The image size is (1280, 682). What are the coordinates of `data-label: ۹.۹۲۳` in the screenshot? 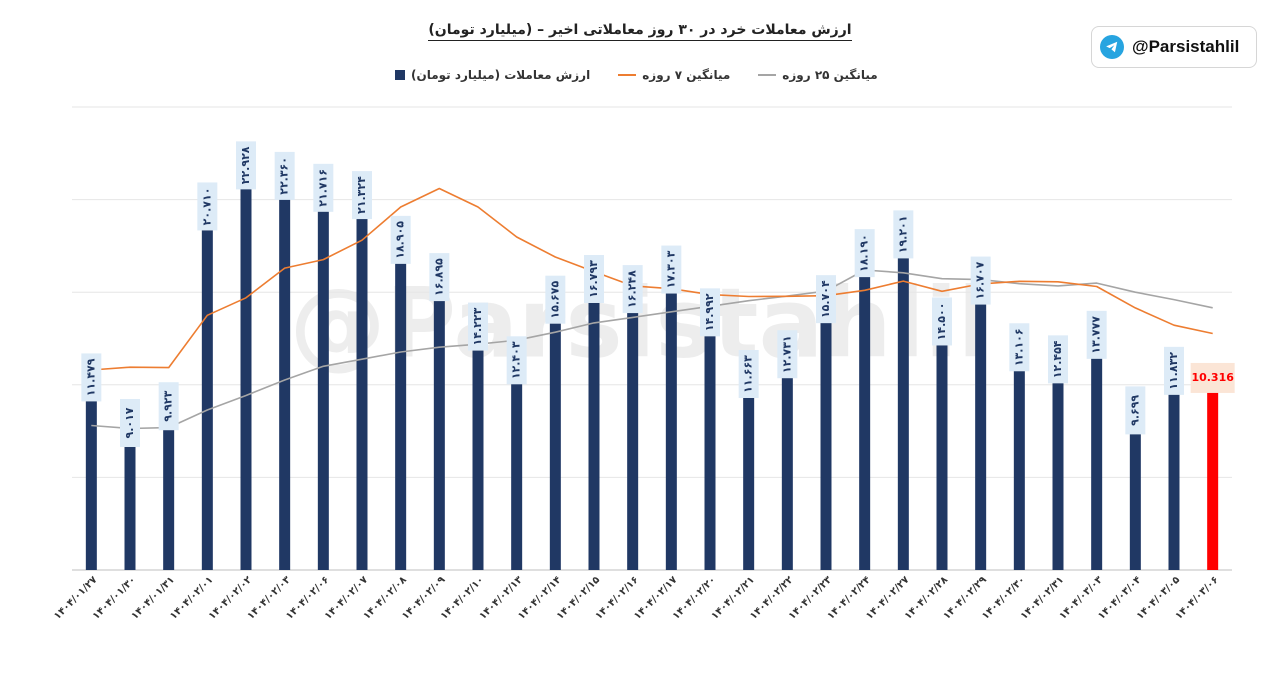 It's located at (168, 405).